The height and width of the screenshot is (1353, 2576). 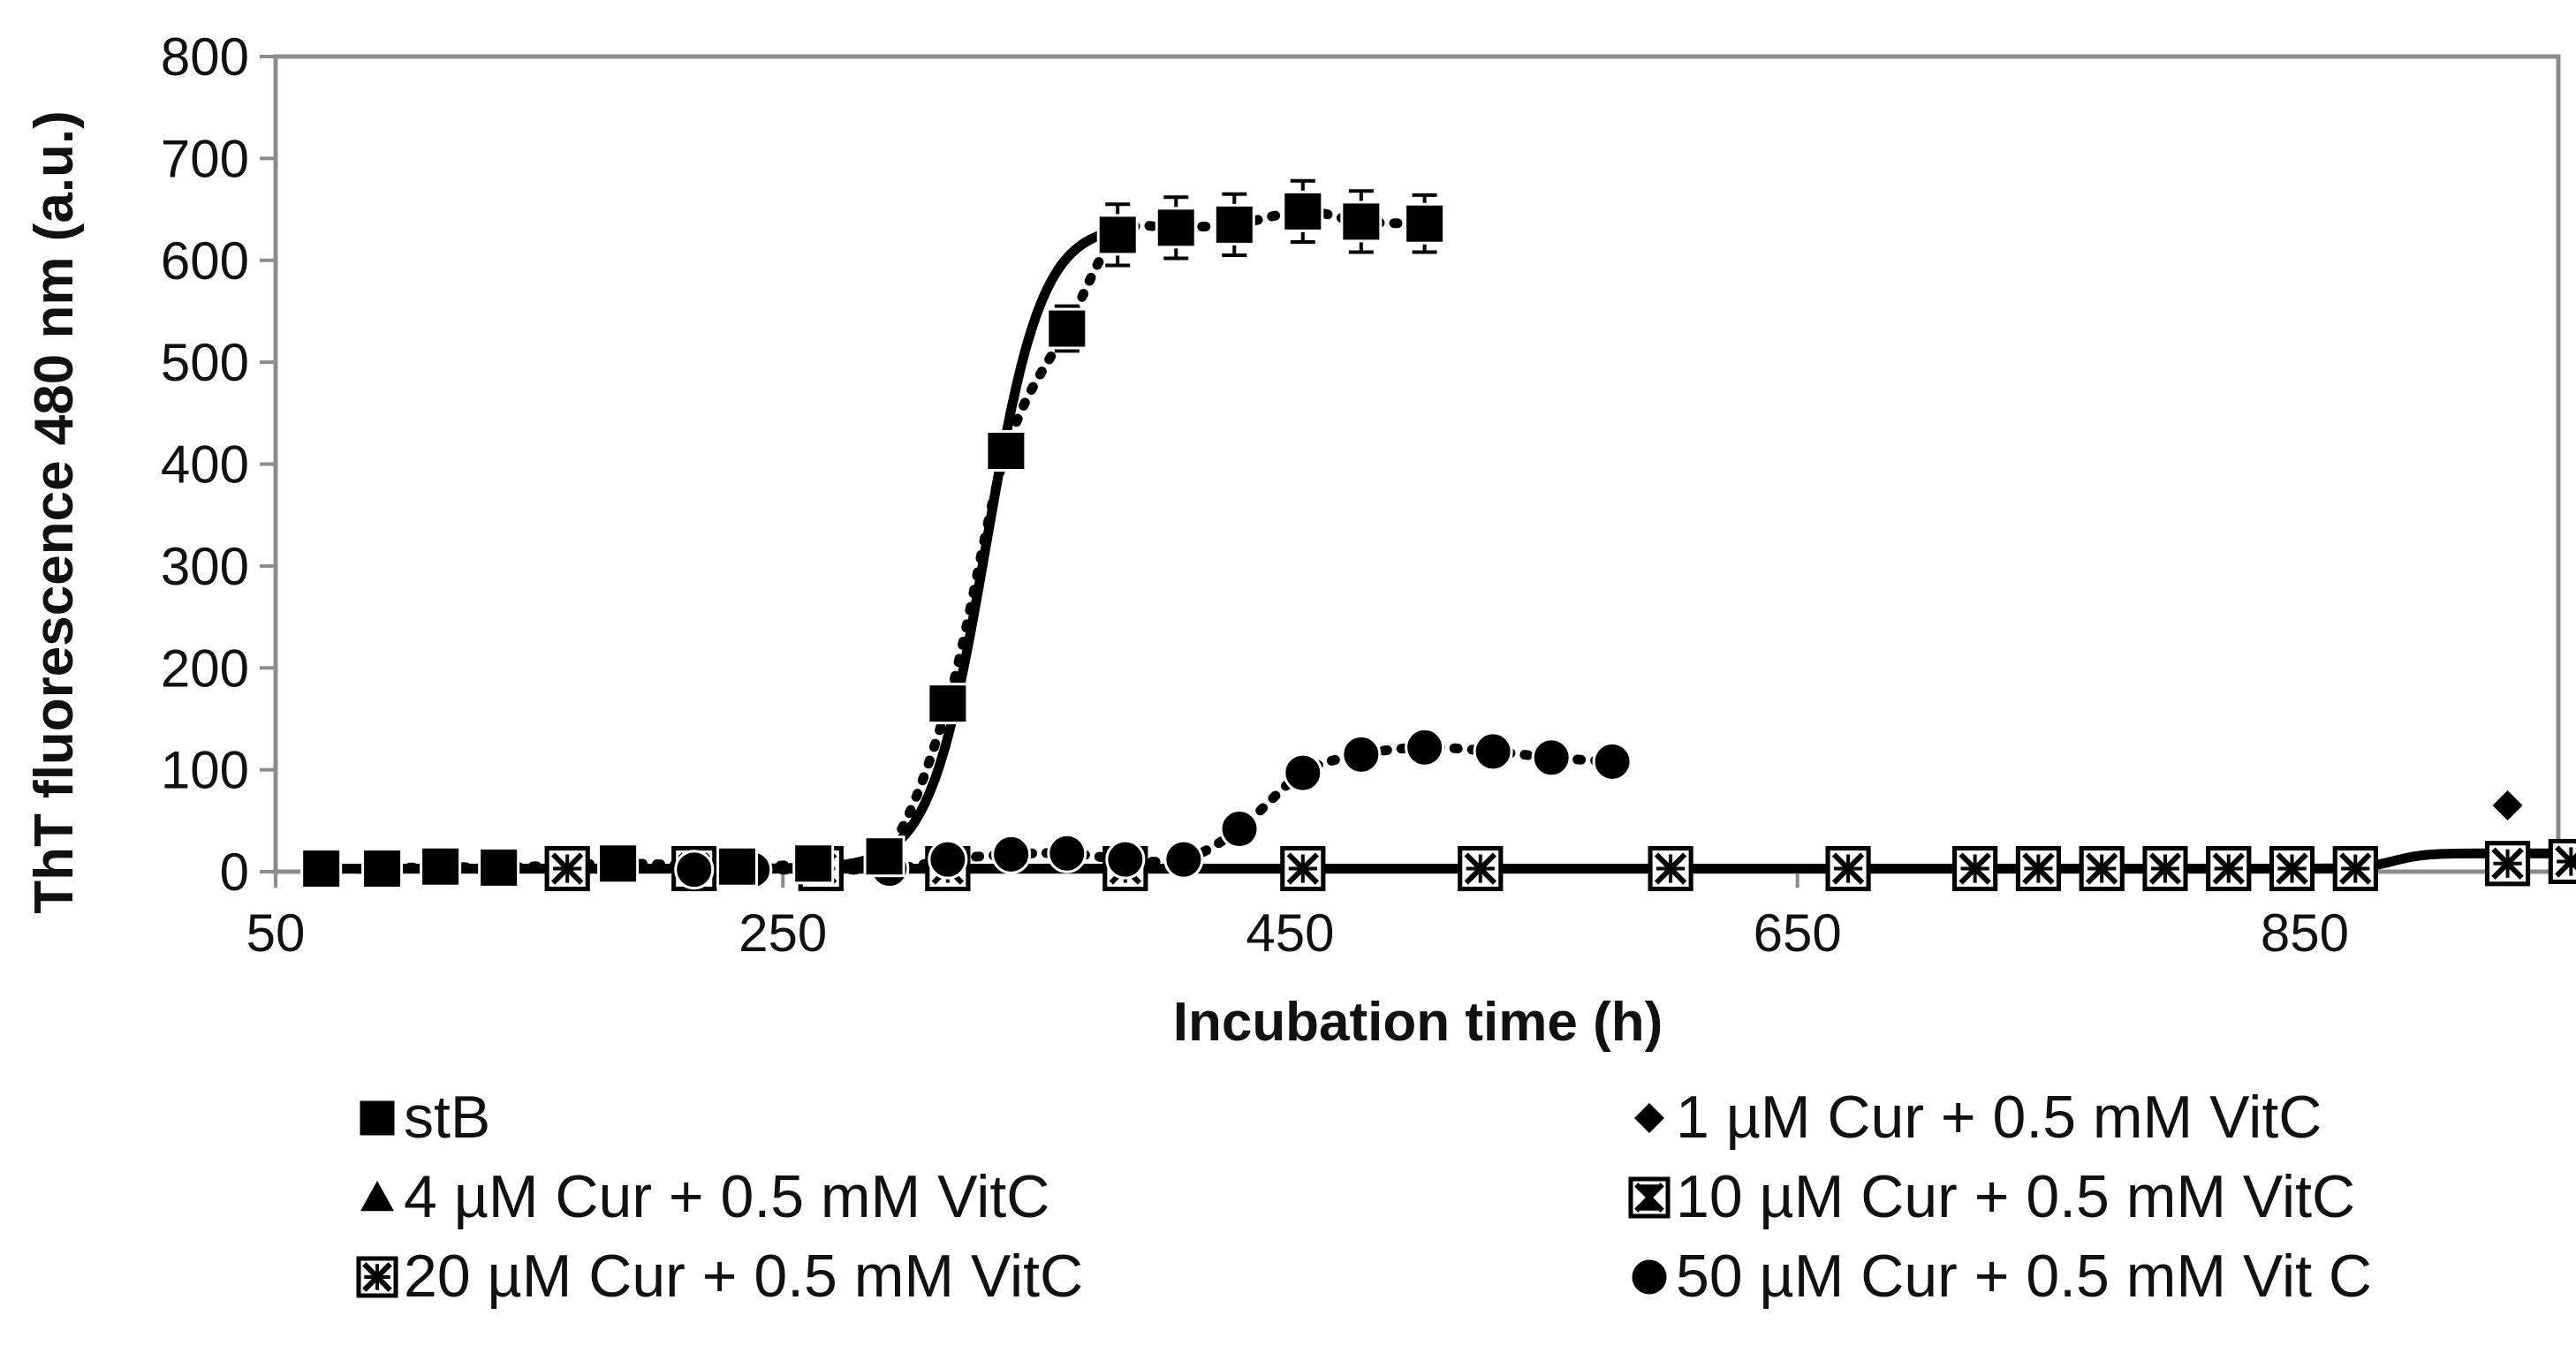 I want to click on legend-label: stB, so click(x=447, y=1117).